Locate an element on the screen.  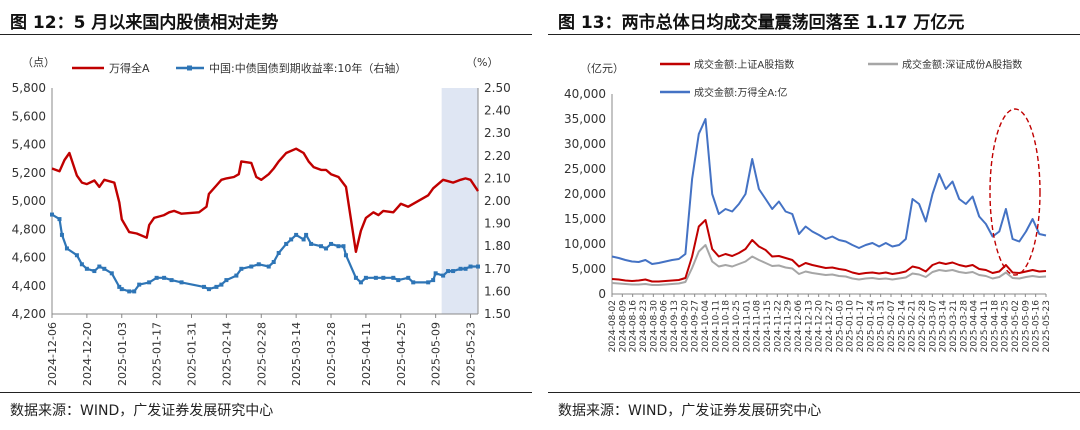
legend-label-series-2: 中国:中债国债到期收益率:10年（右轴） is located at coordinates (307, 68).